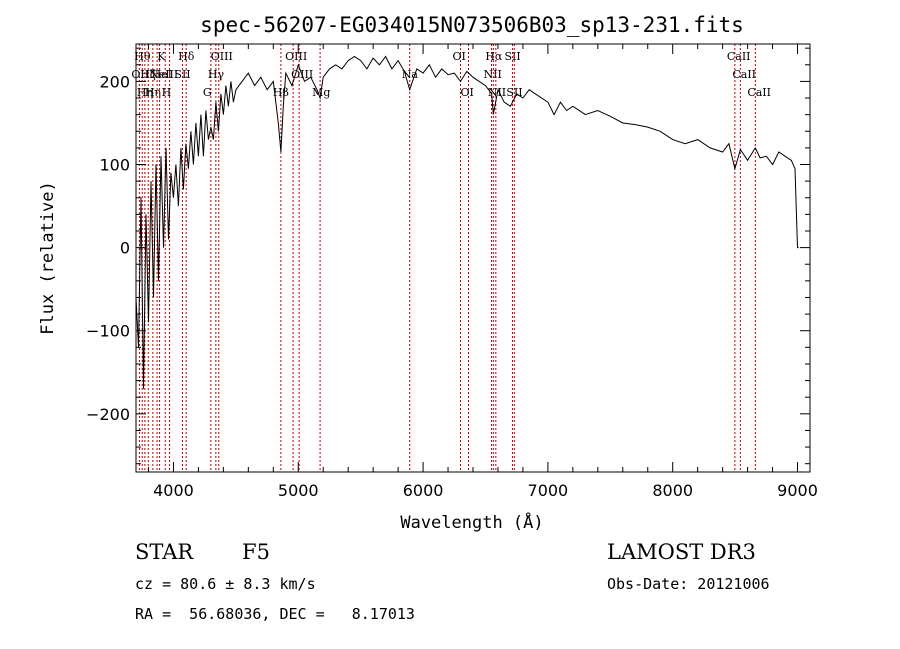 The height and width of the screenshot is (649, 900). Describe the element at coordinates (114, 81) in the screenshot. I see `y-tick-label: 200` at that location.